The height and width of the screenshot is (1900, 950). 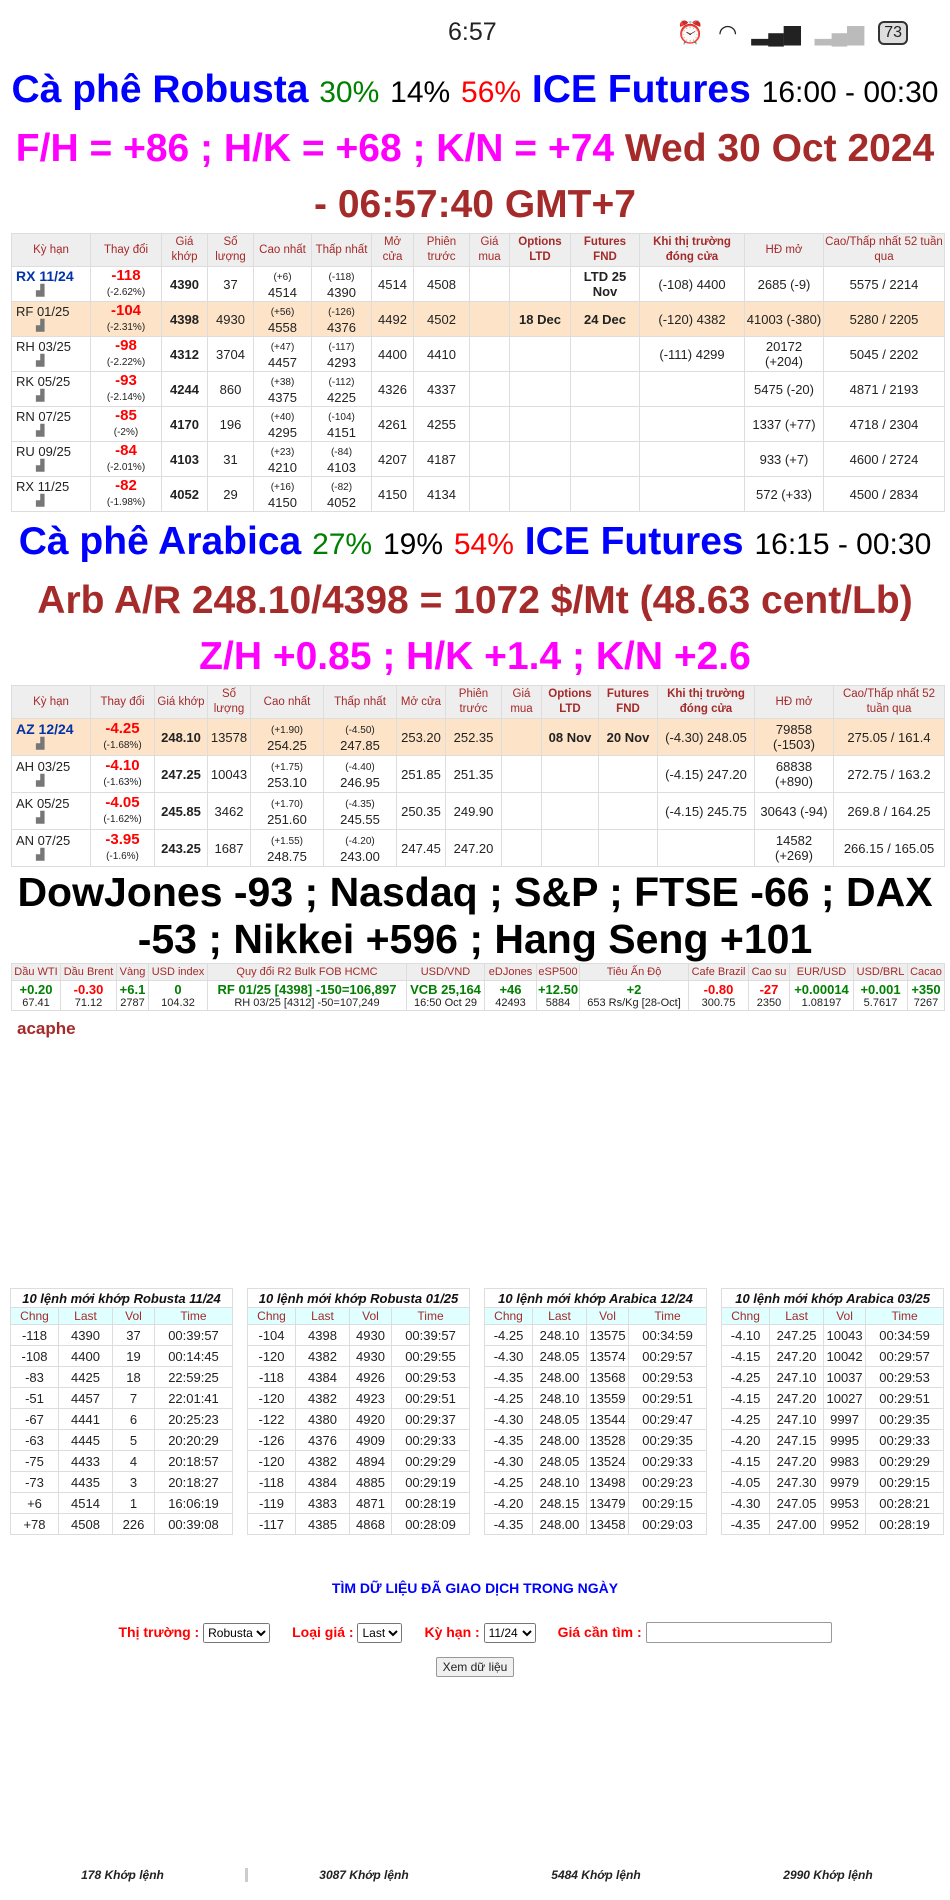 What do you see at coordinates (43, 766) in the screenshot?
I see `contract-link: AH 03/25` at bounding box center [43, 766].